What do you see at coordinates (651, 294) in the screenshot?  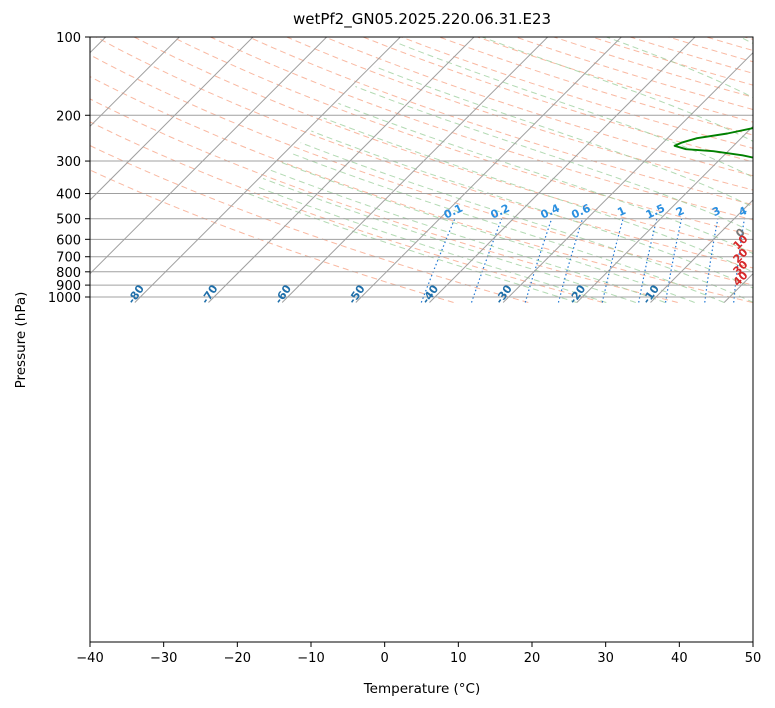 I see `isentrope-label: -10` at bounding box center [651, 294].